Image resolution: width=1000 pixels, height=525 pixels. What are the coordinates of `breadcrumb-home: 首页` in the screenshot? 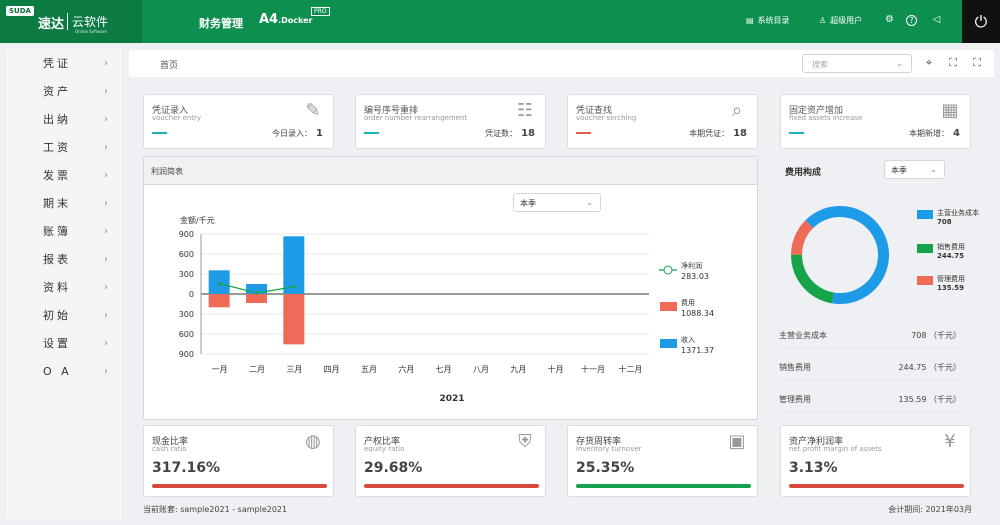 It's located at (169, 66).